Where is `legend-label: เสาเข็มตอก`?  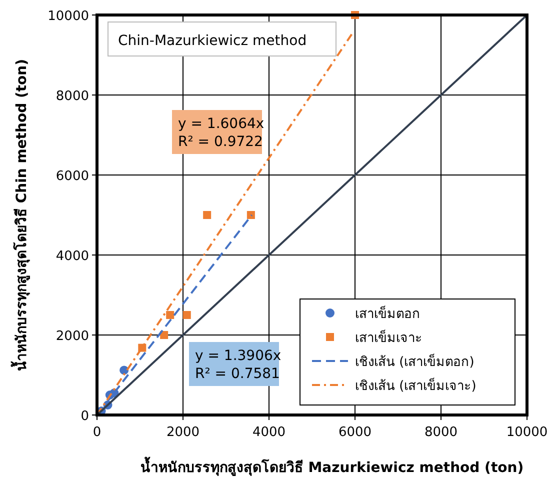 legend-label: เสาเข็มตอก is located at coordinates (387, 313).